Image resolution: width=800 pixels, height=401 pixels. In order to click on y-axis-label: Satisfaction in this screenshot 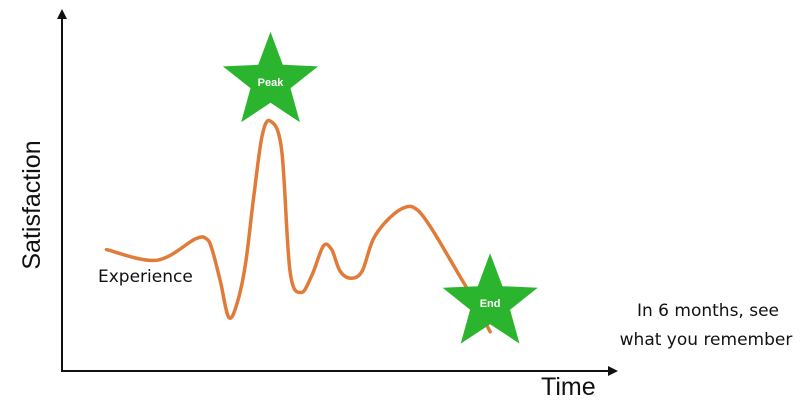, I will do `click(32, 204)`.